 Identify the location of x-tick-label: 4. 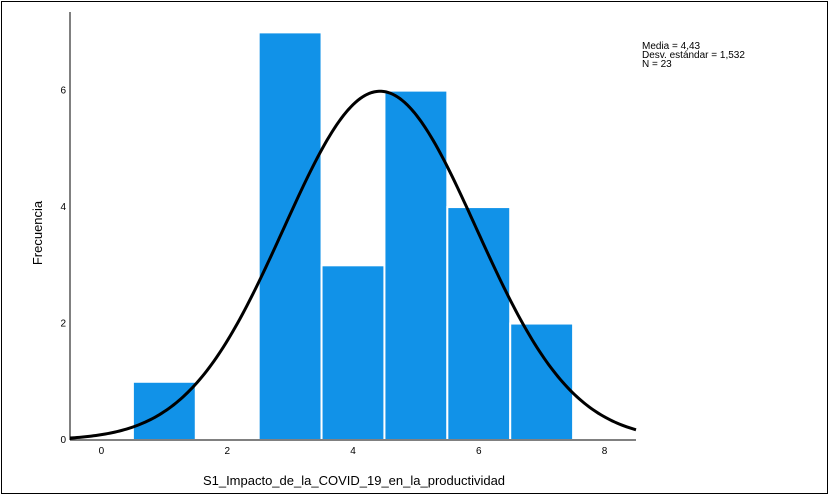
(353, 451).